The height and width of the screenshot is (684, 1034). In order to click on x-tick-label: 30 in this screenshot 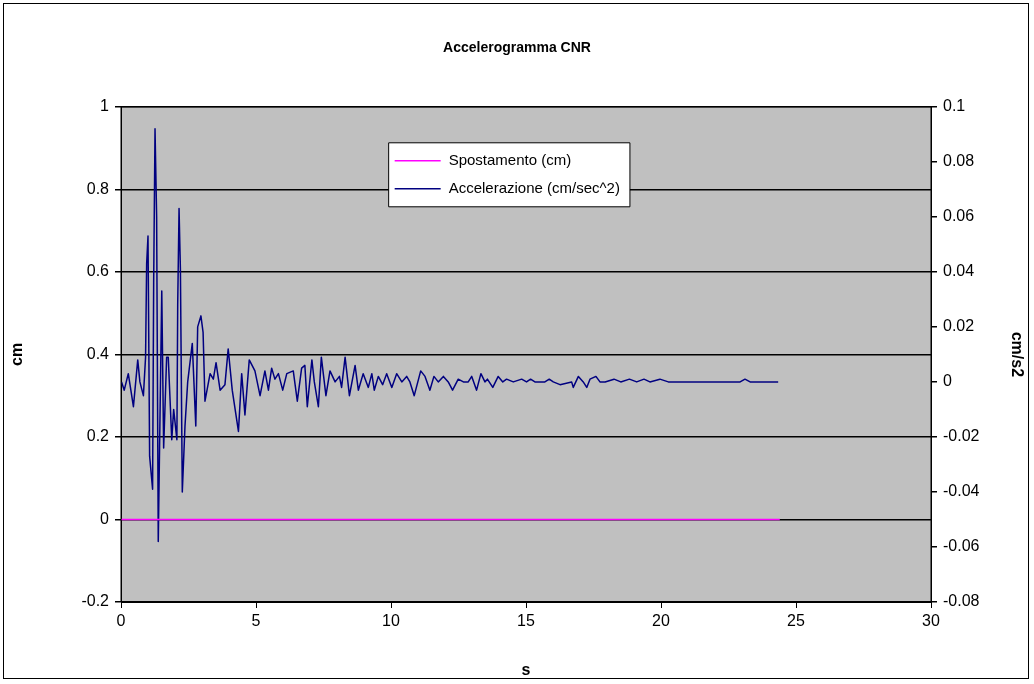, I will do `click(931, 621)`.